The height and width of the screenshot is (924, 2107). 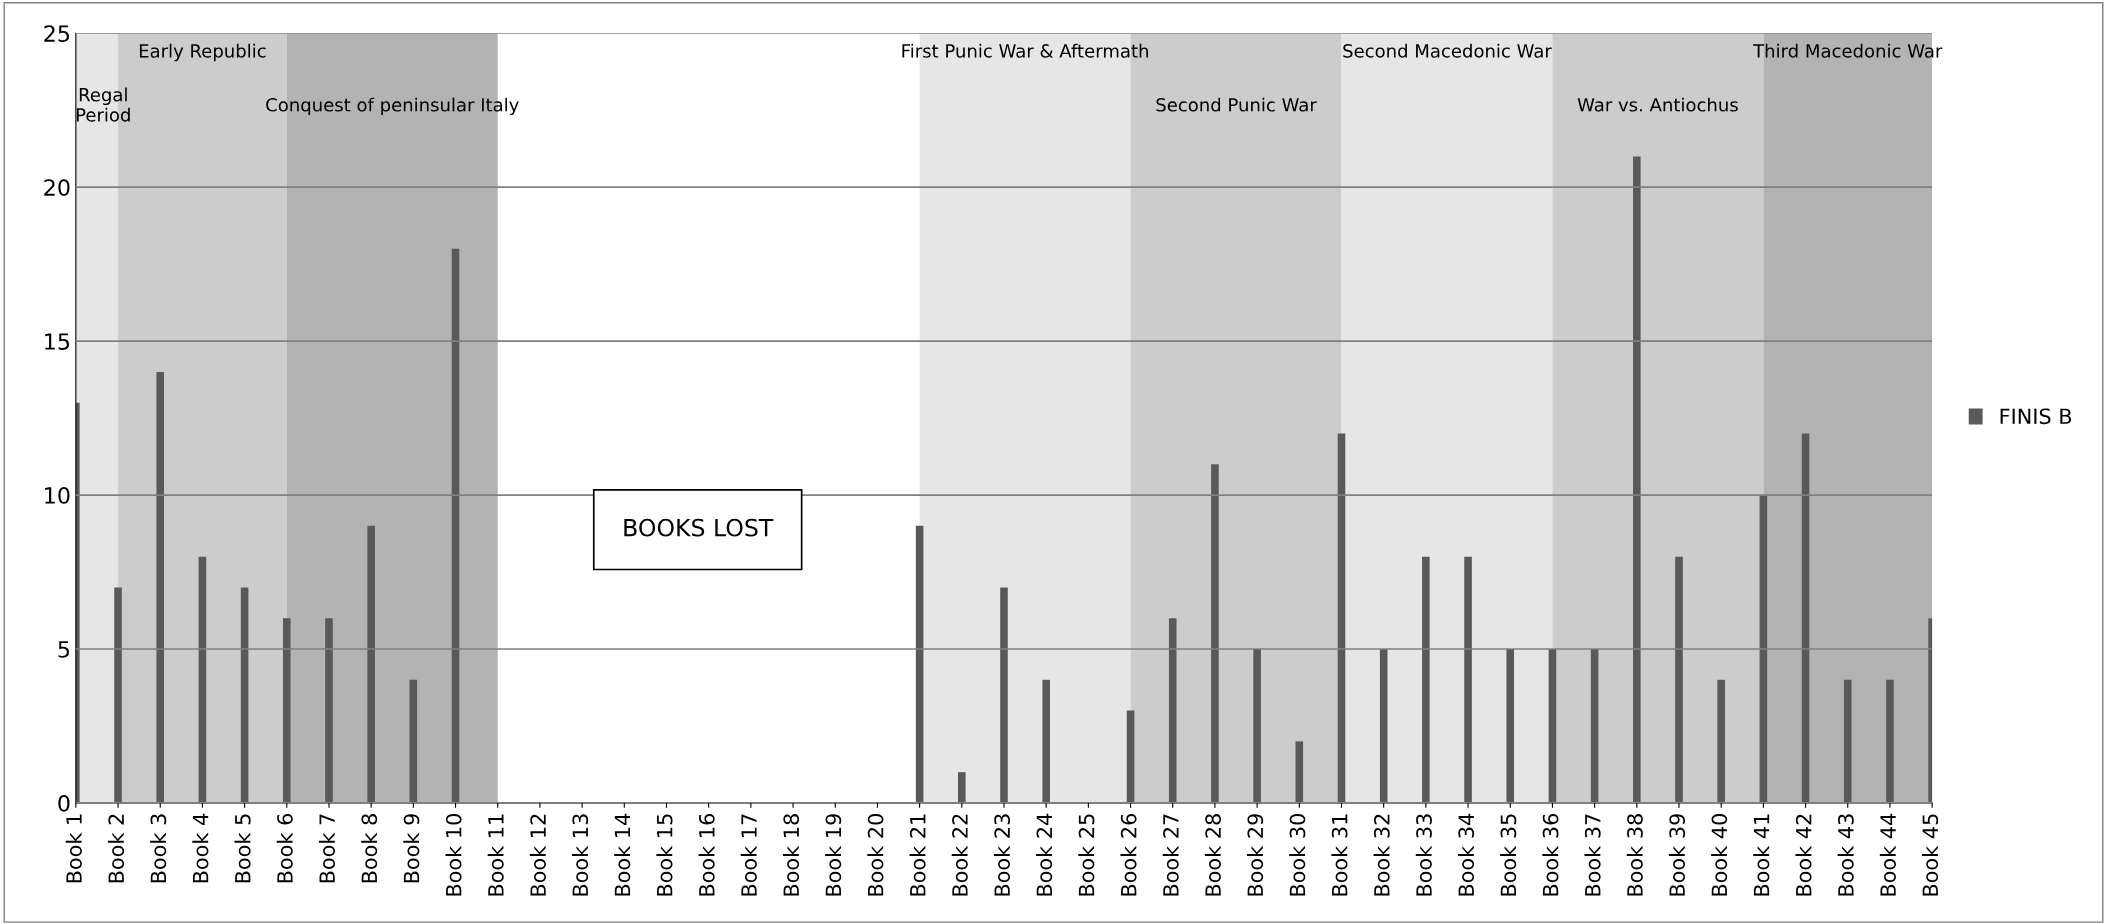 I want to click on x-tick-label: Book 30, so click(x=1297, y=855).